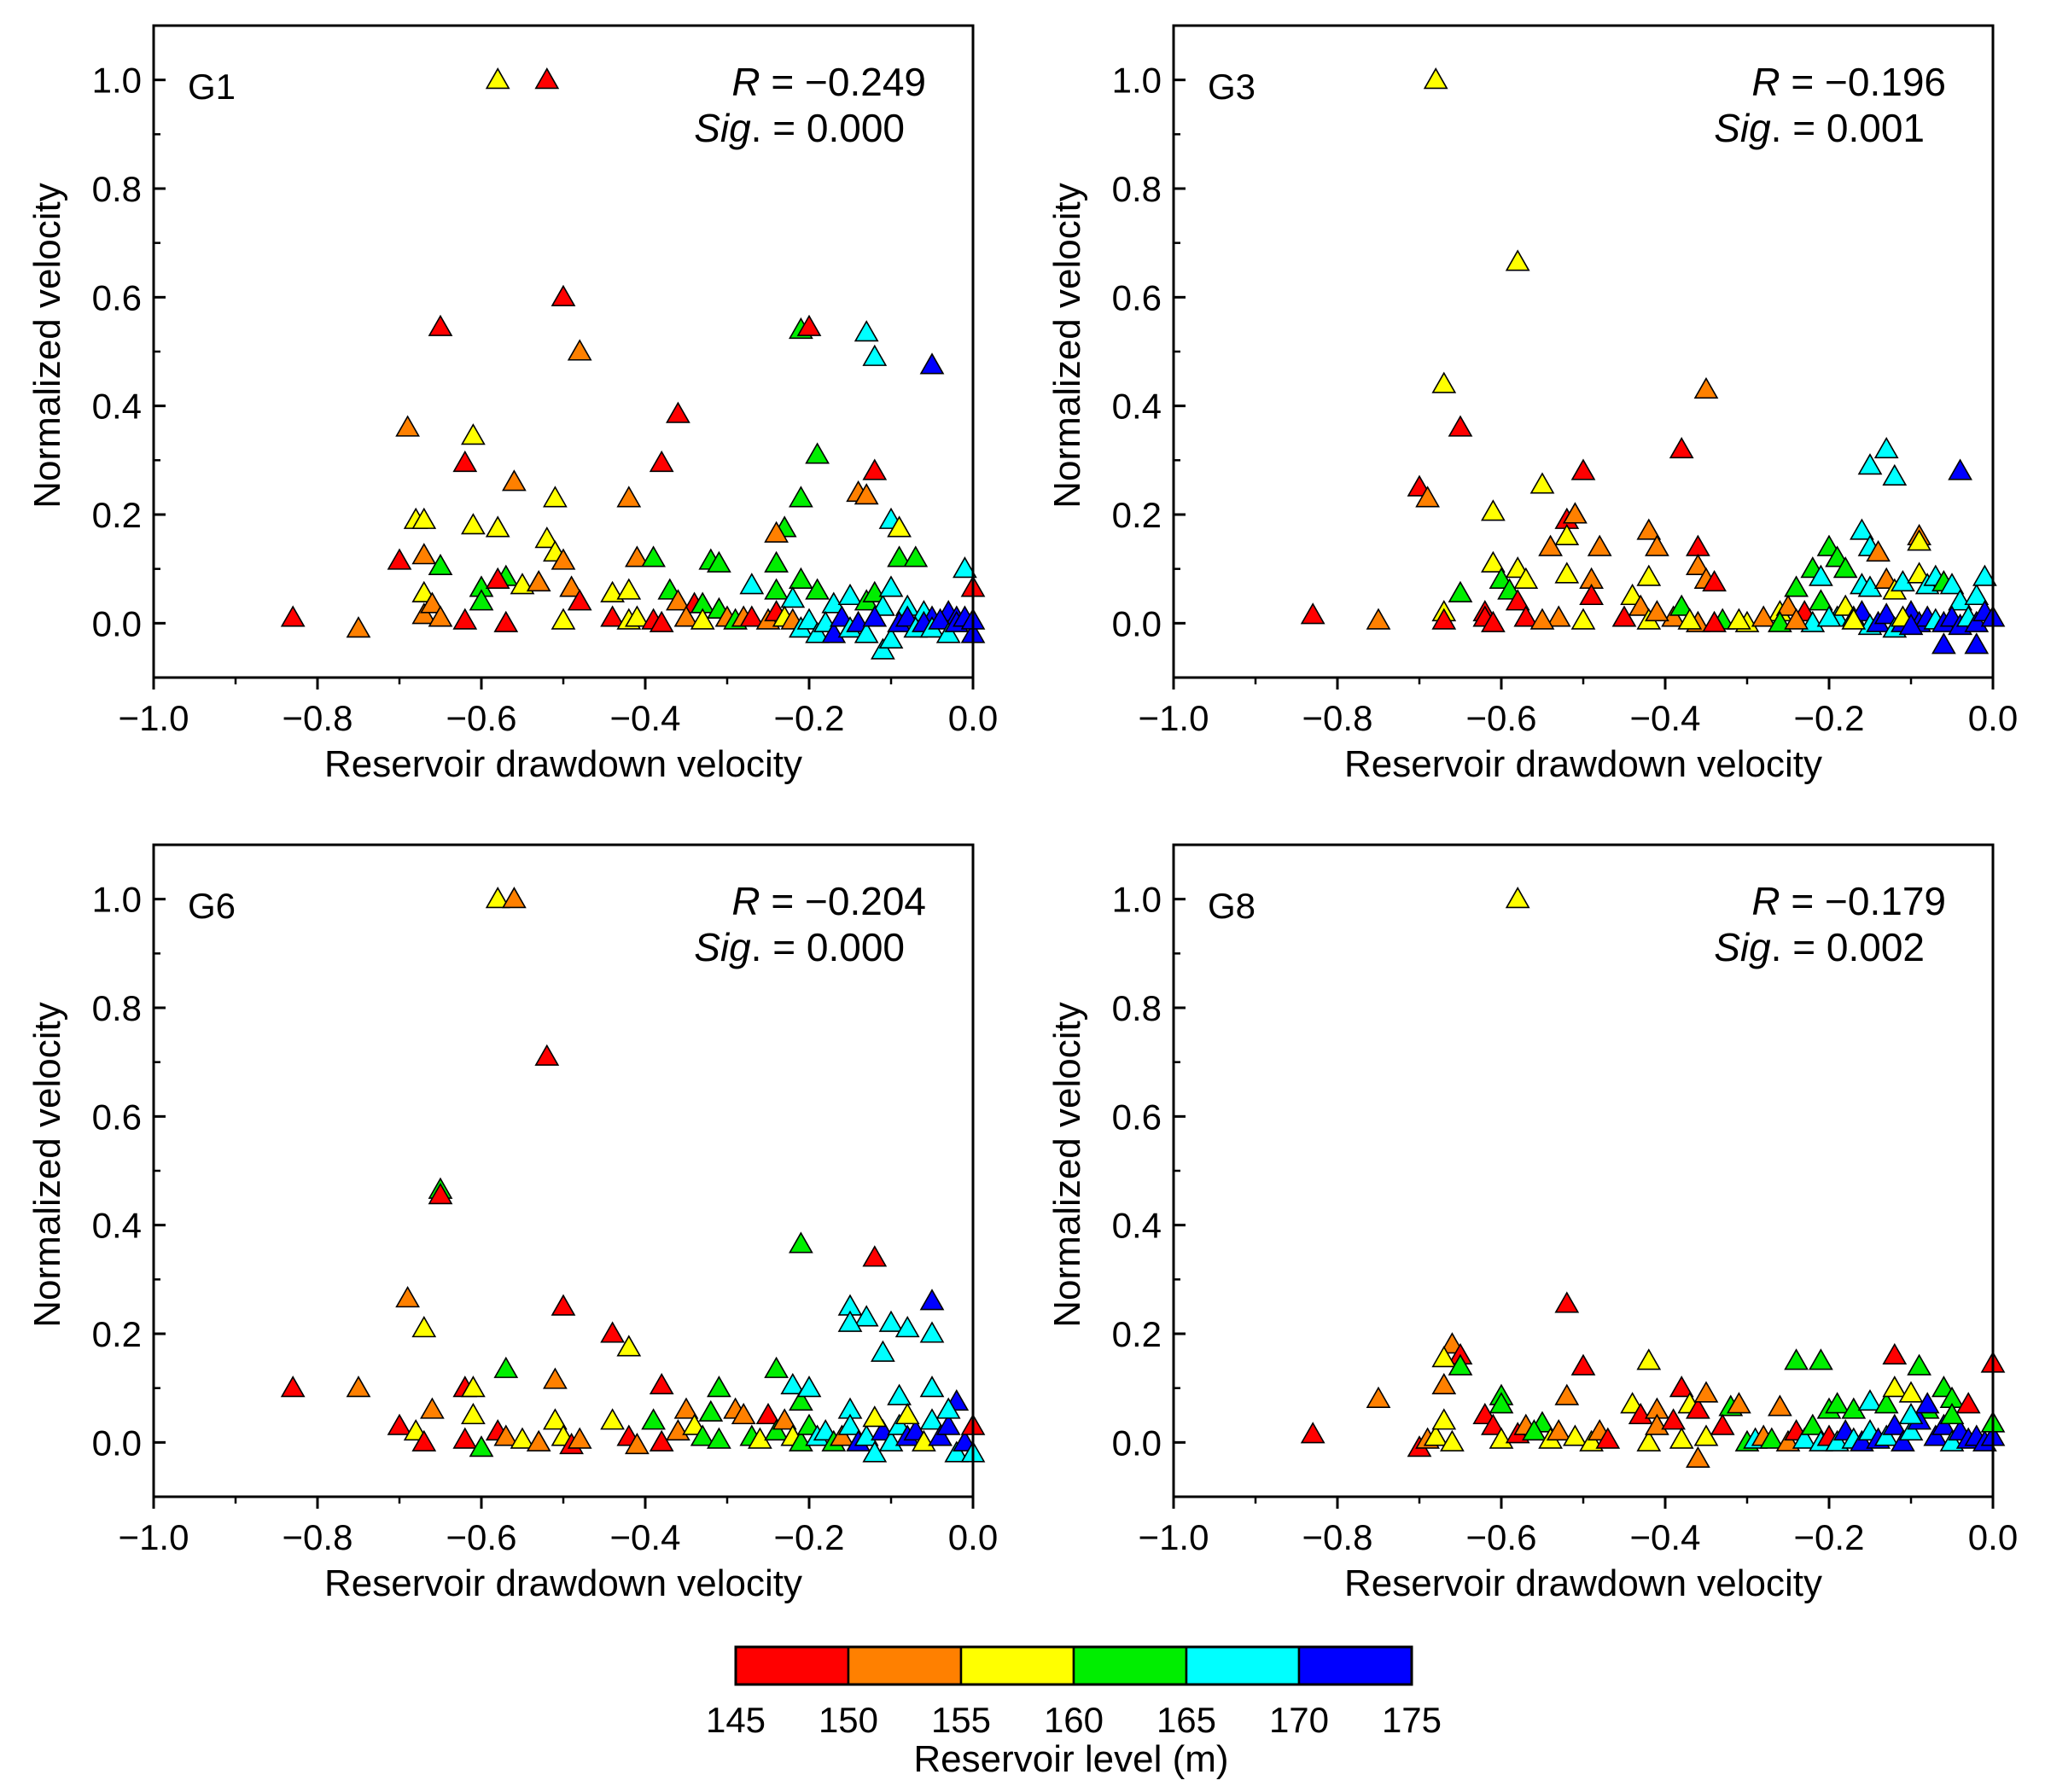 The image size is (2045, 1792). I want to click on panel-label: G1, so click(212, 87).